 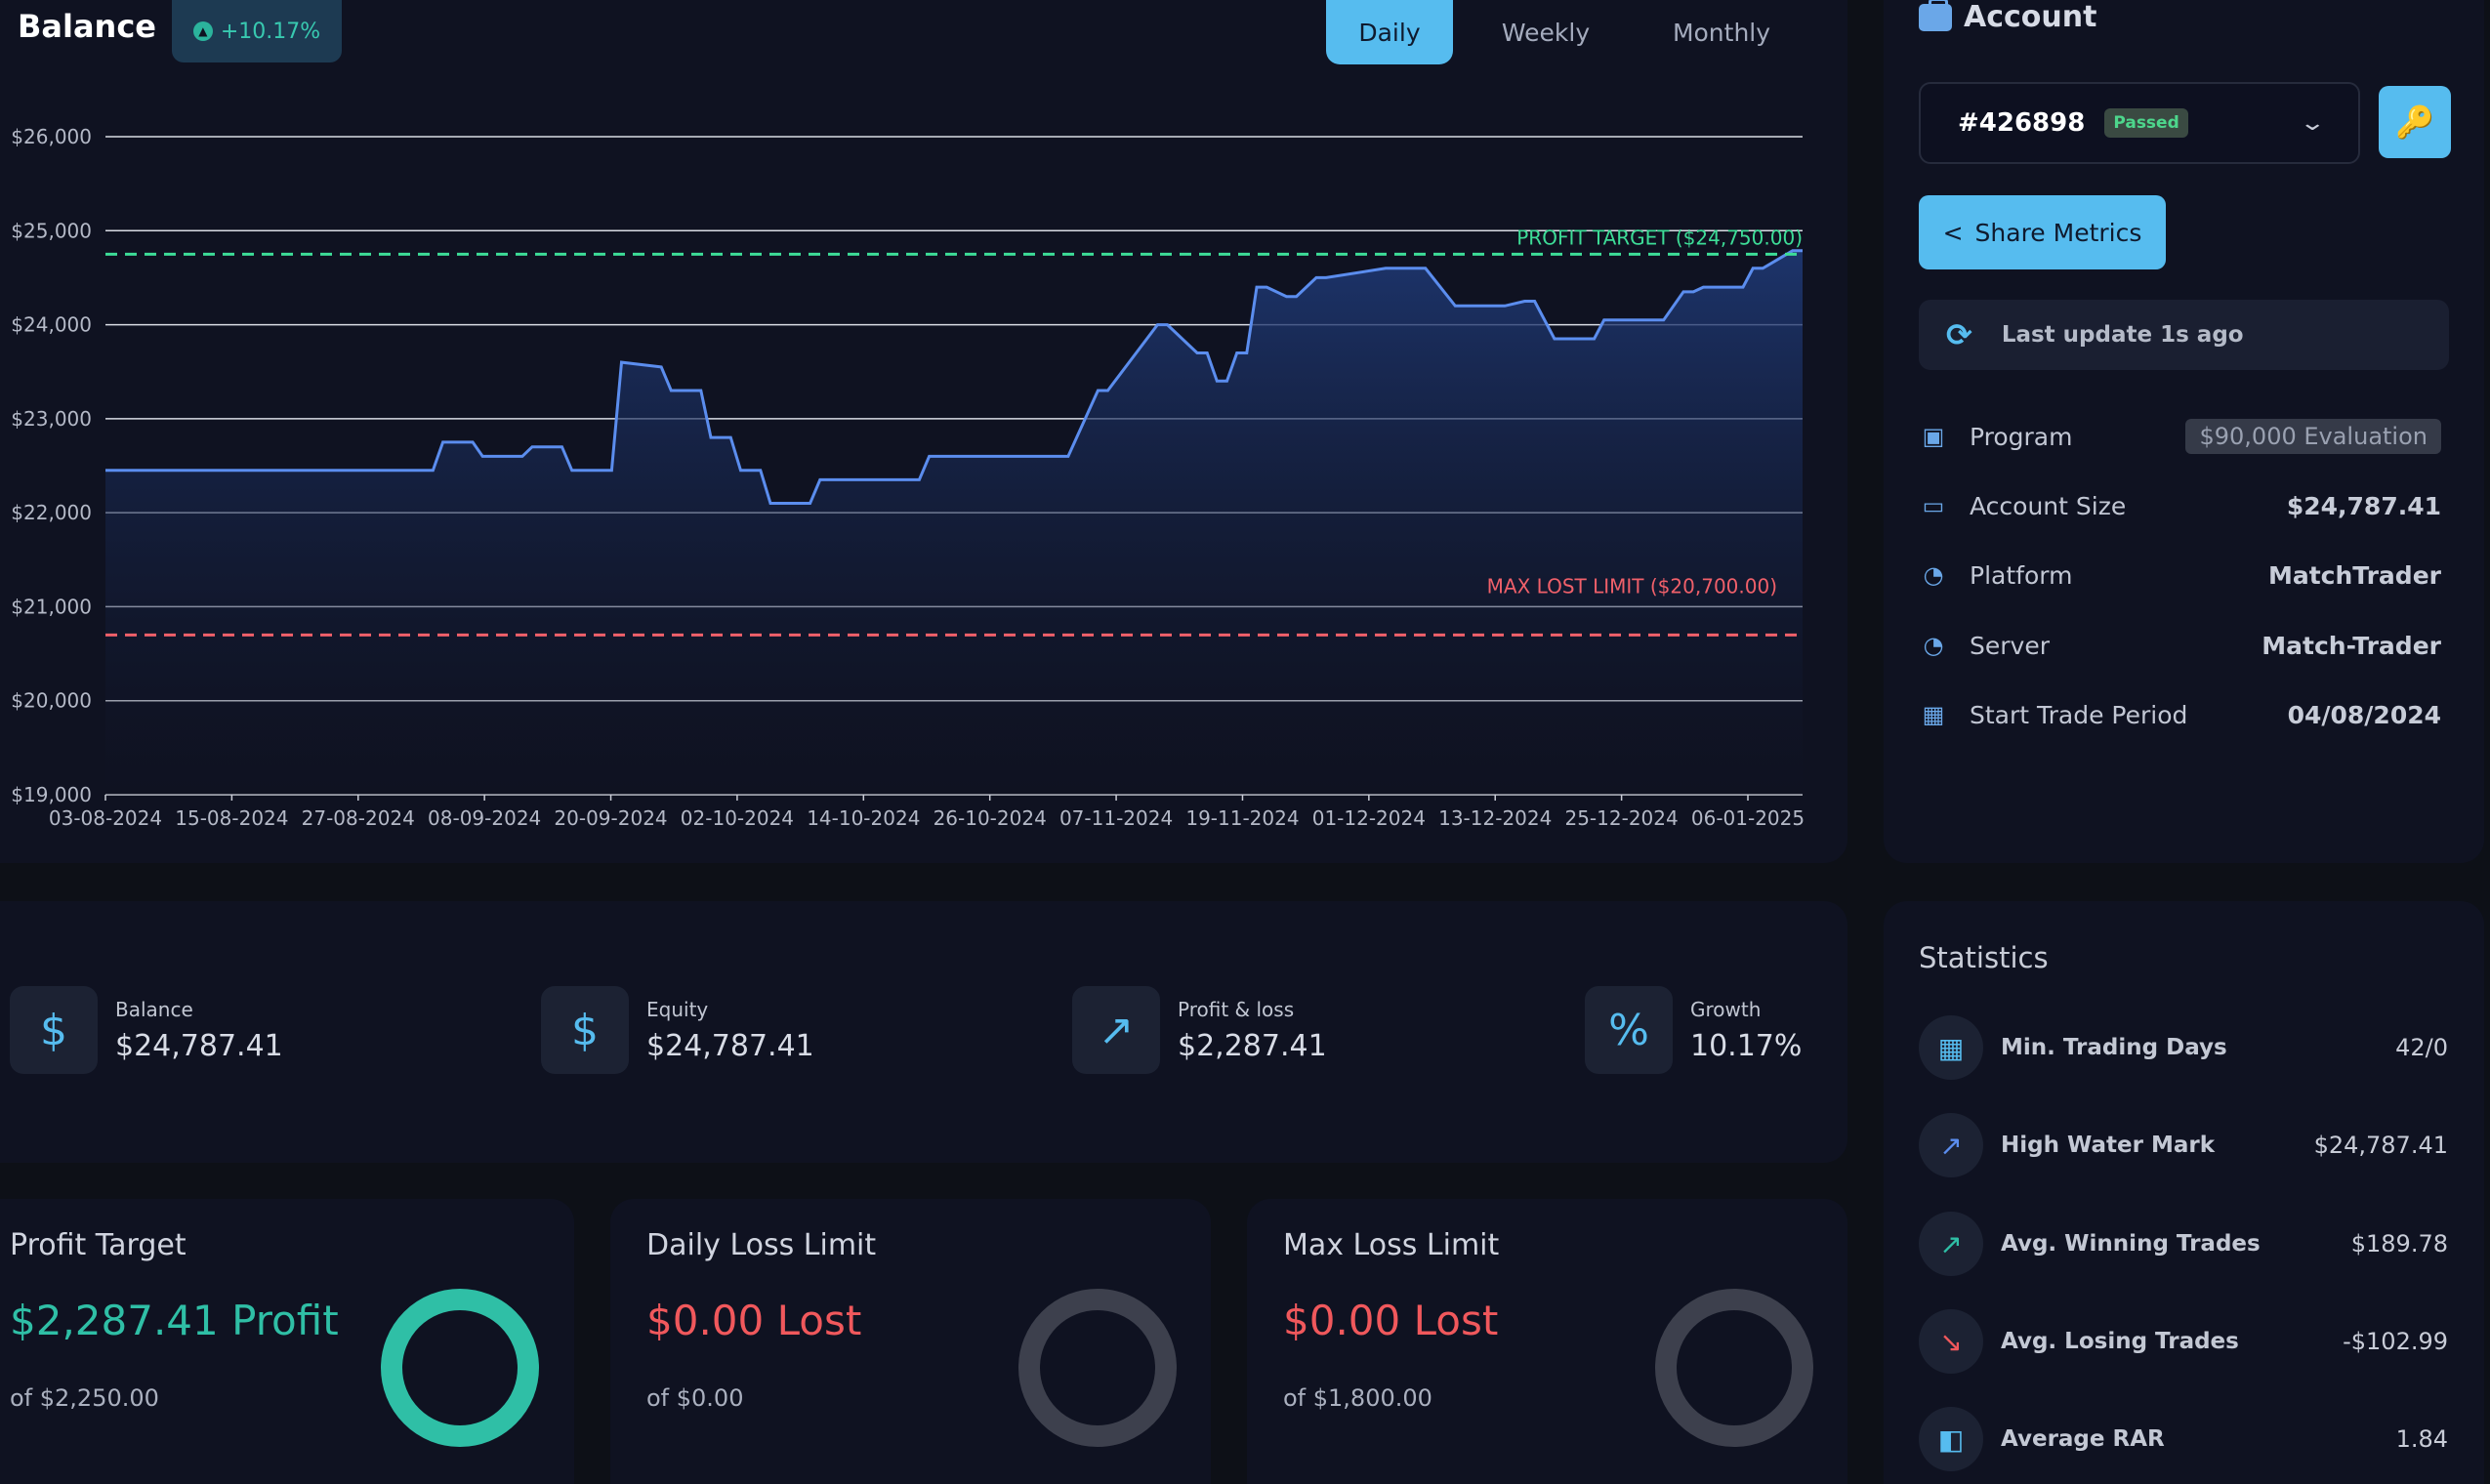 I want to click on y-tick-label: $19,000, so click(x=51, y=795).